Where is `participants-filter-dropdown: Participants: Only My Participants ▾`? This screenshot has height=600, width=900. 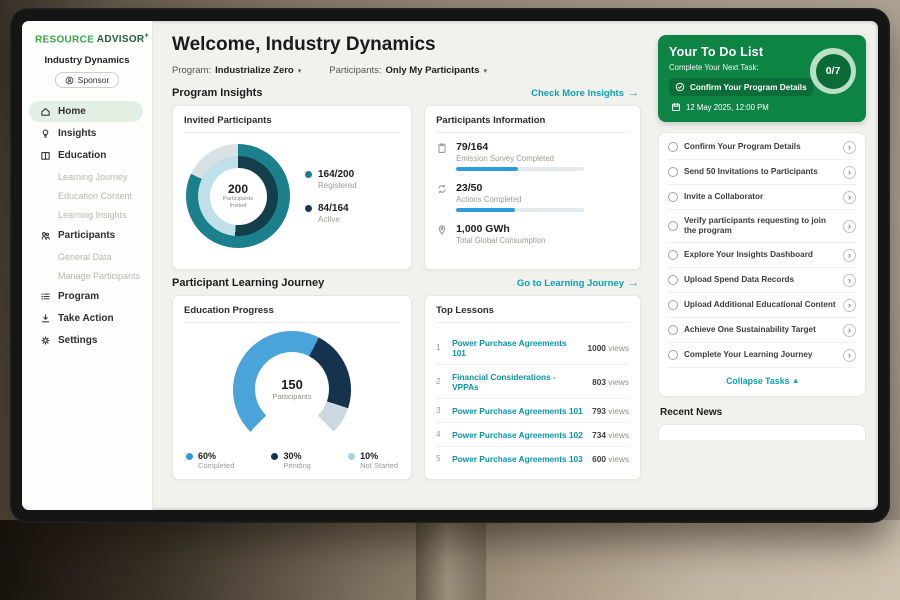
participants-filter-dropdown: Participants: Only My Participants ▾ is located at coordinates (408, 70).